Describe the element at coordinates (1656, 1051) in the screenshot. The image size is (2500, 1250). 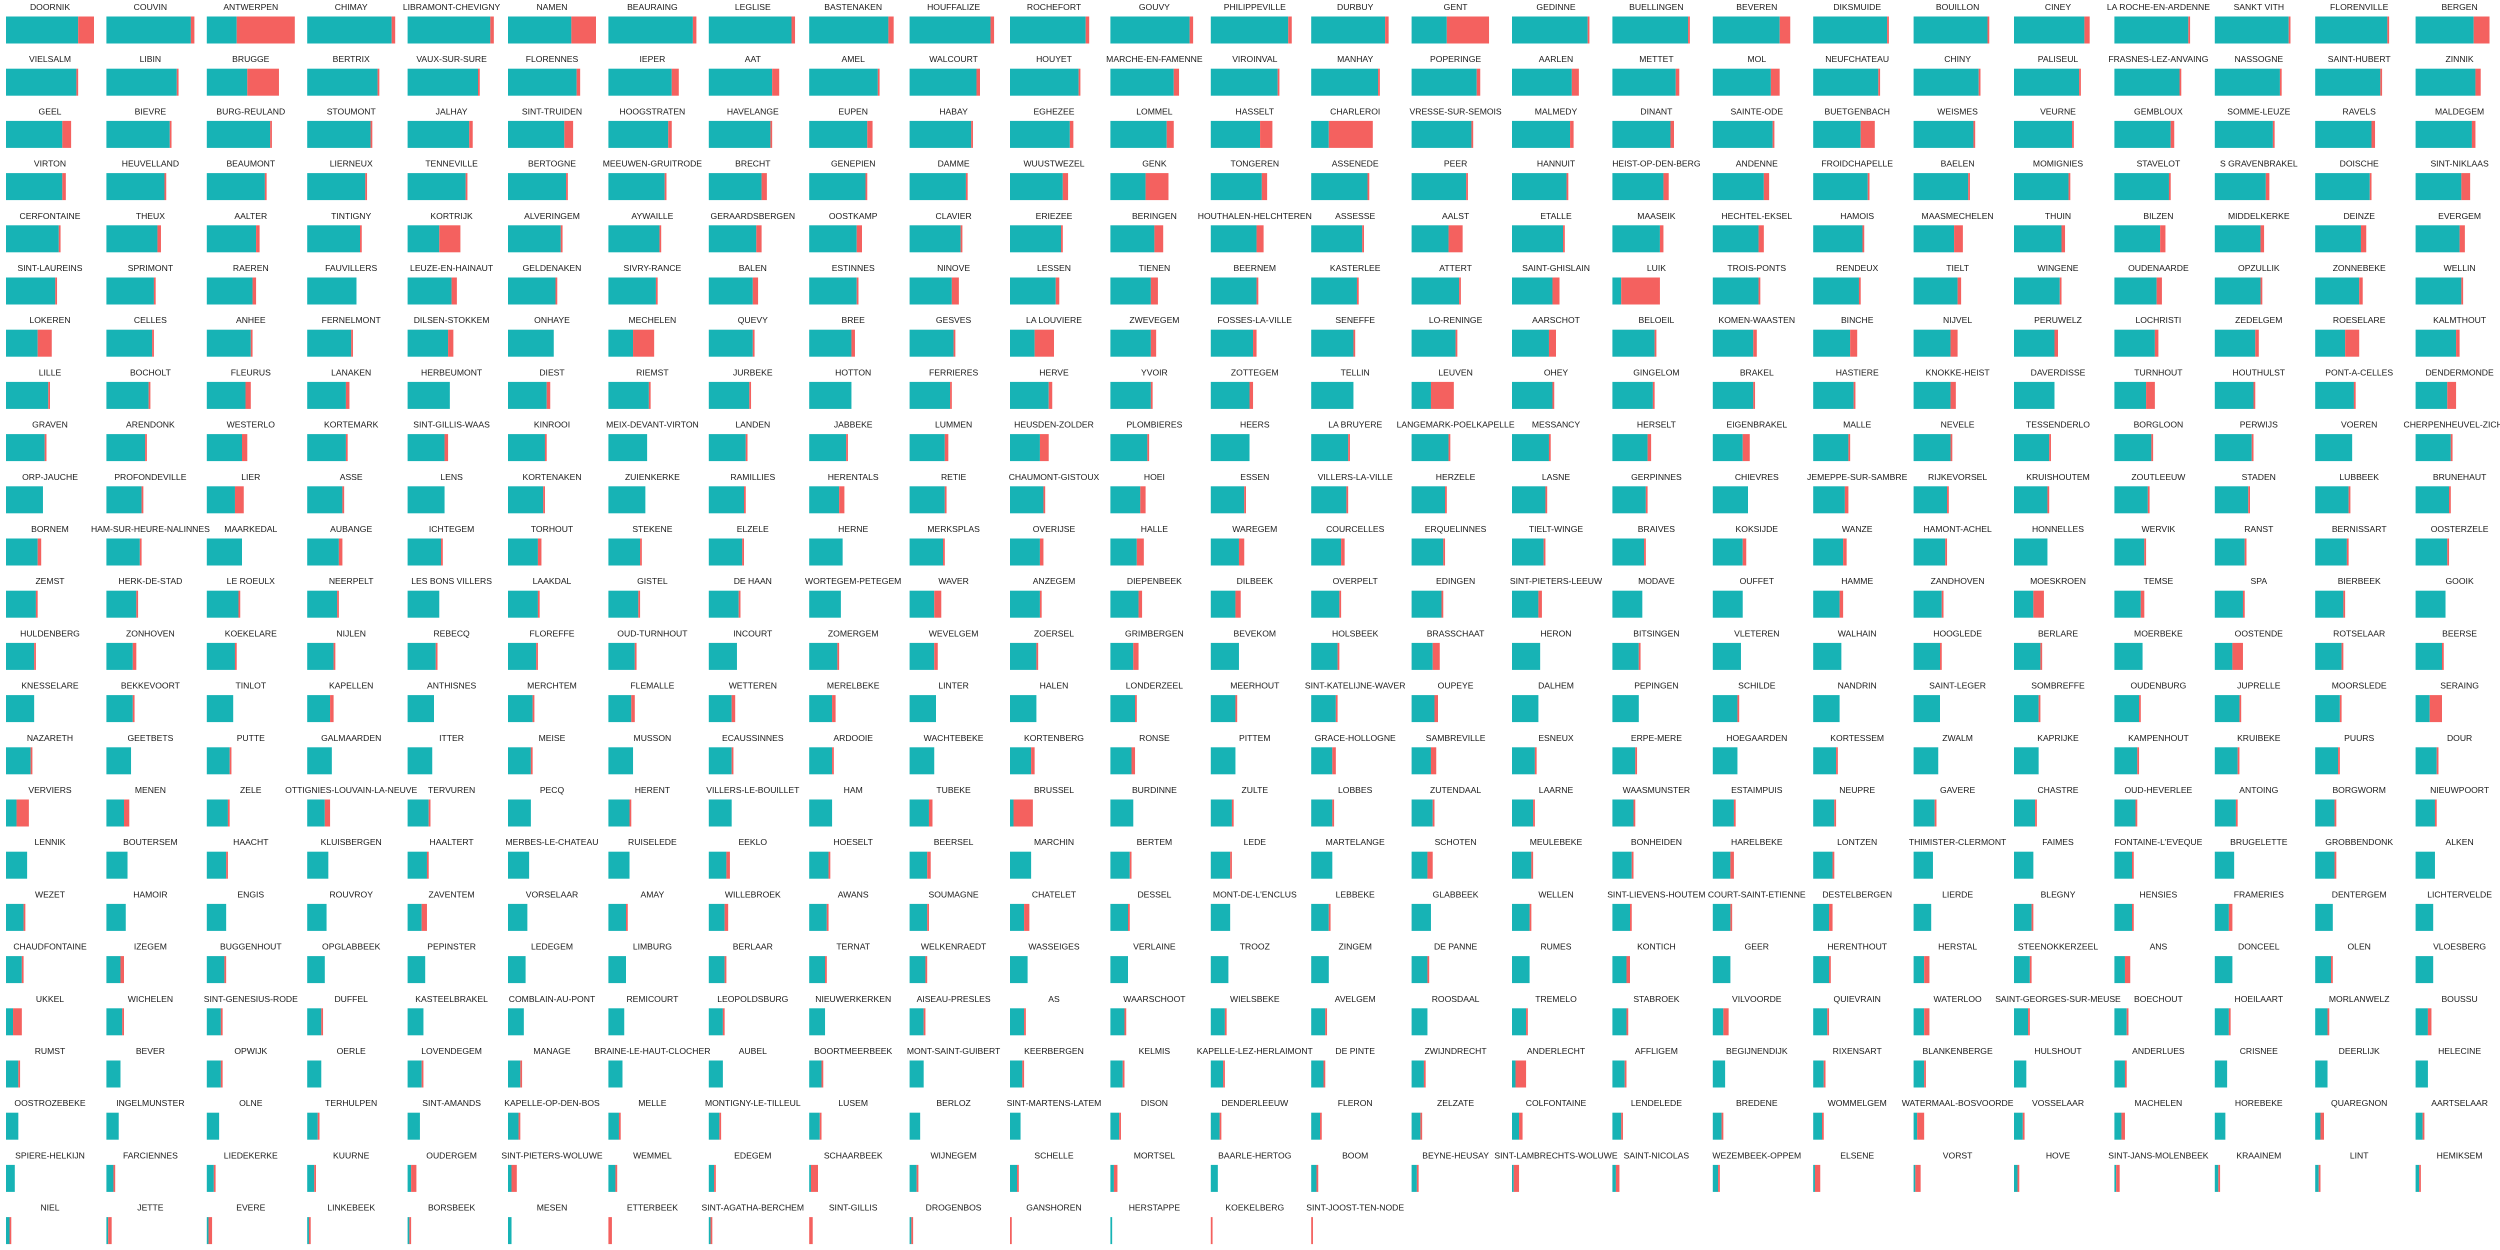
I see `panel-title: AFFLIGEM` at that location.